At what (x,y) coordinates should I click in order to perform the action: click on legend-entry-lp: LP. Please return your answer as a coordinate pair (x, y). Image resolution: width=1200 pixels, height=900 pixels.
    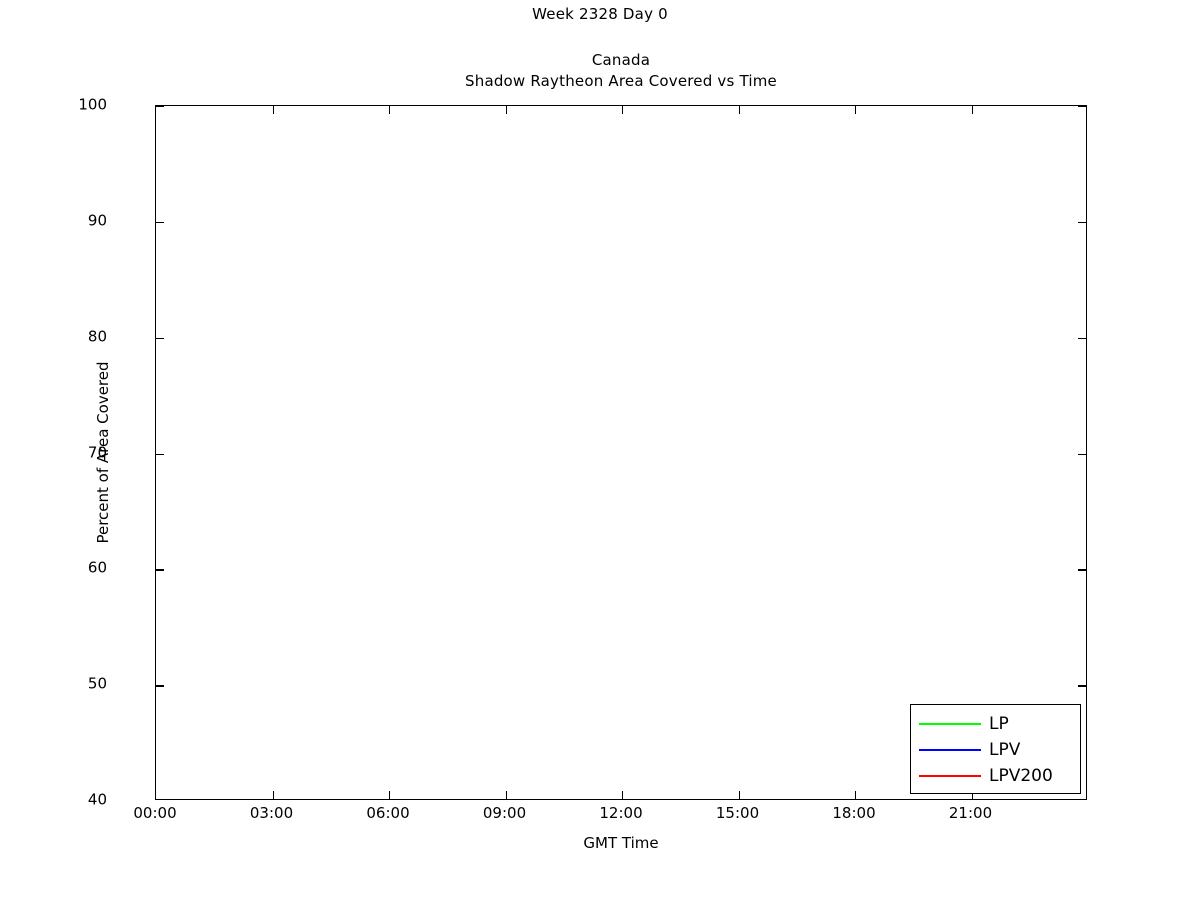
    Looking at the image, I should click on (995, 724).